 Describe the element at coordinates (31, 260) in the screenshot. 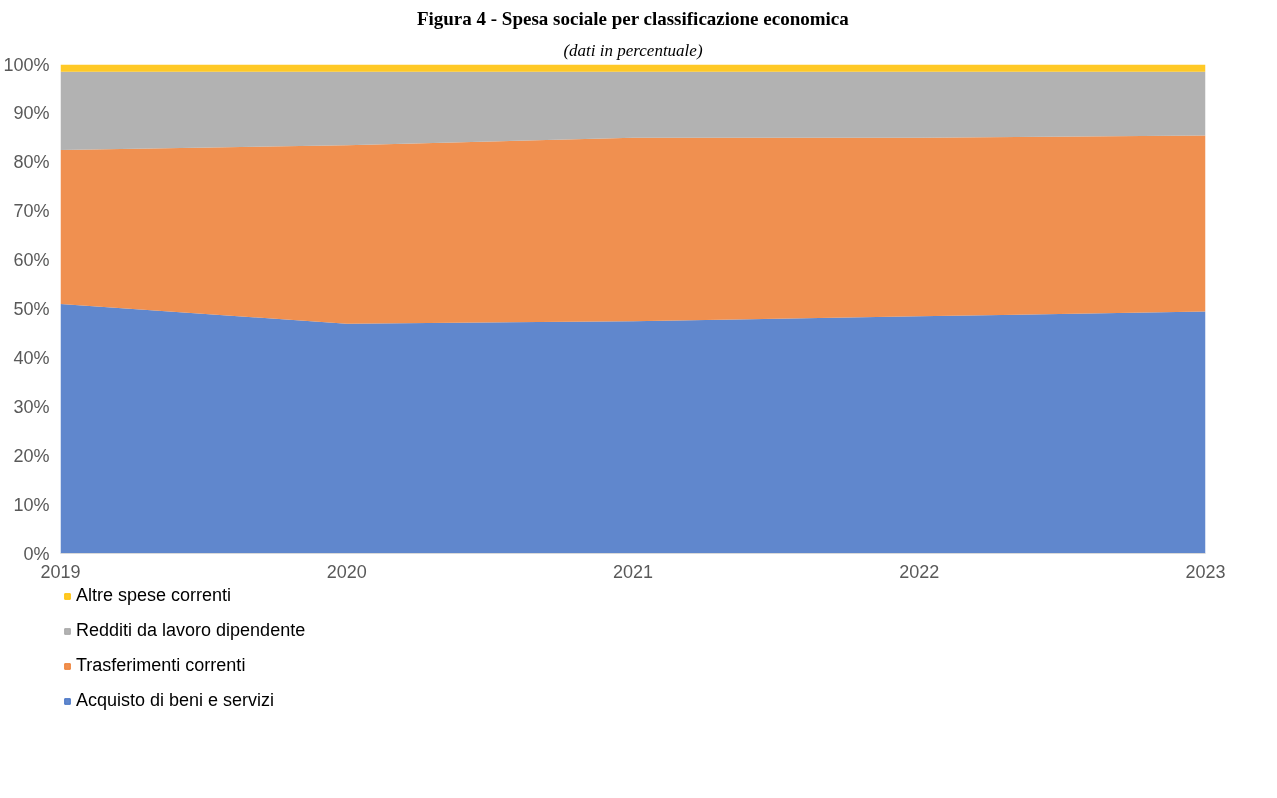

I see `y-tick-label: 60%` at that location.